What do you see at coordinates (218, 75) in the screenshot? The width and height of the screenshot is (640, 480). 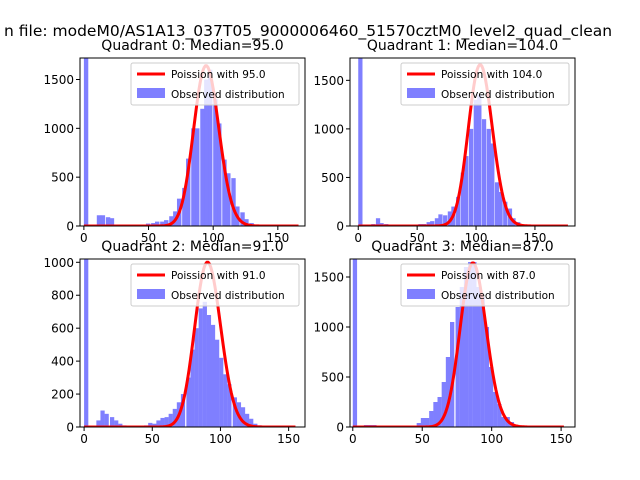 I see `legend-label-poisson: Poission with 95.0` at bounding box center [218, 75].